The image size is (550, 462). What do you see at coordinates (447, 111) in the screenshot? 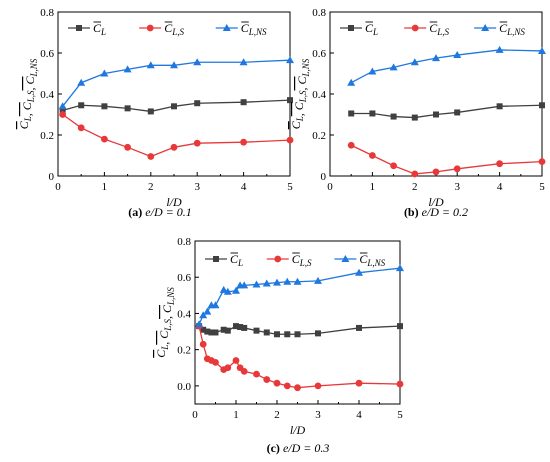
I see `series-line-cl` at bounding box center [447, 111].